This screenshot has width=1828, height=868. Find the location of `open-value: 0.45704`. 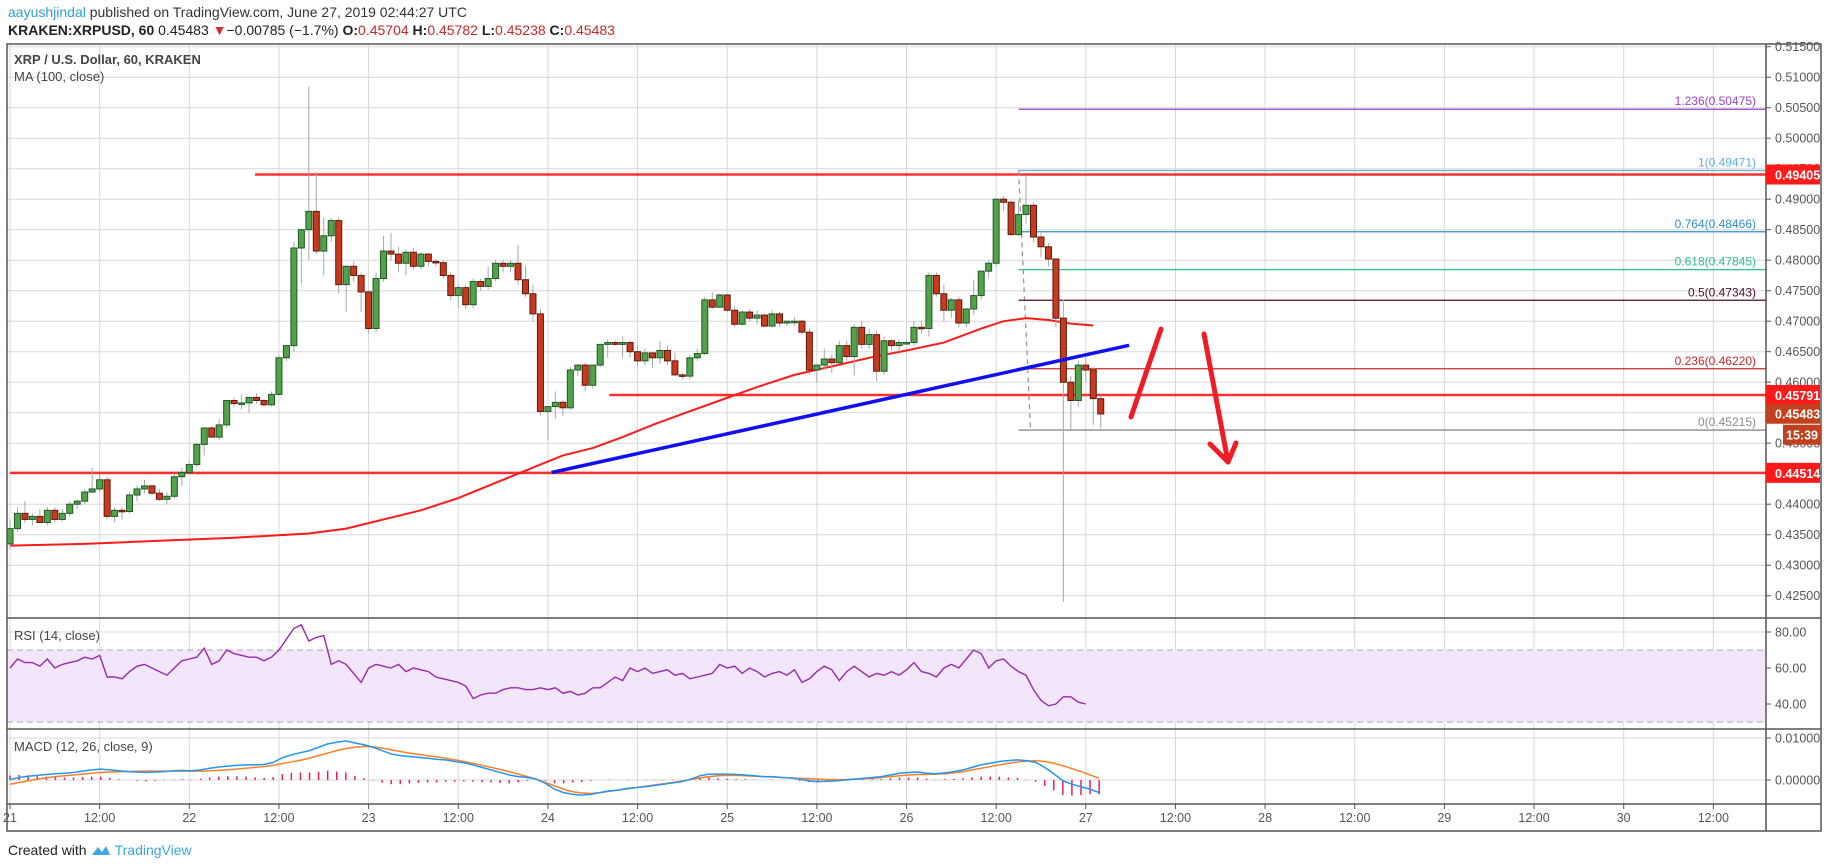

open-value: 0.45704 is located at coordinates (383, 30).